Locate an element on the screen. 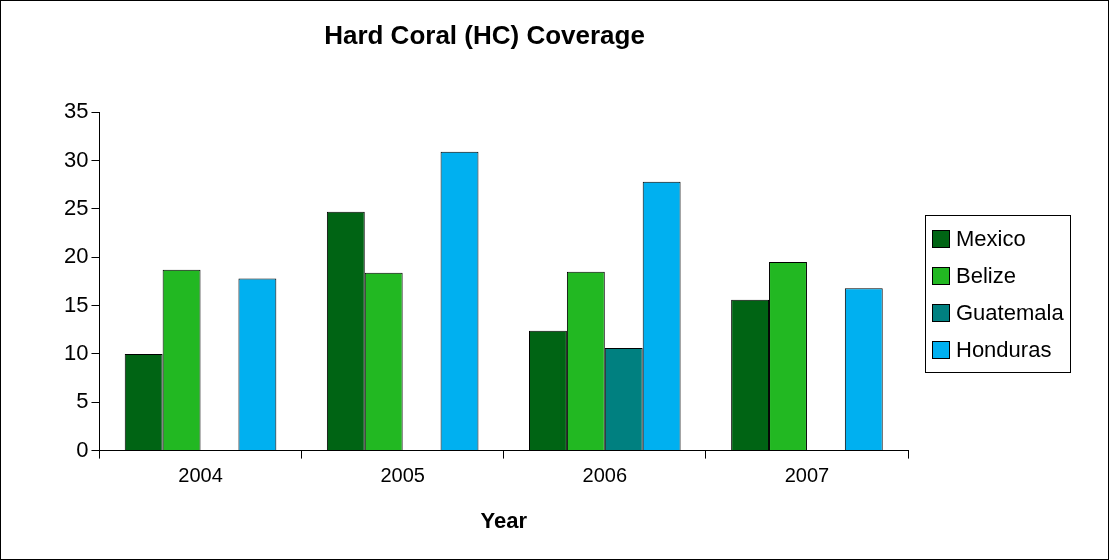  x-tick-label: 2007 is located at coordinates (807, 475).